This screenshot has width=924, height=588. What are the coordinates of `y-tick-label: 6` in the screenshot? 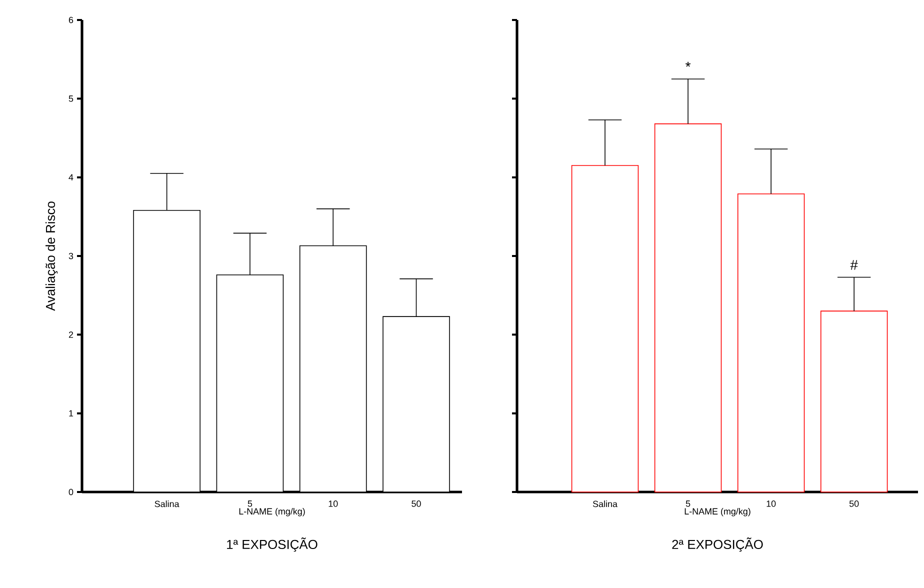 It's located at (71, 20).